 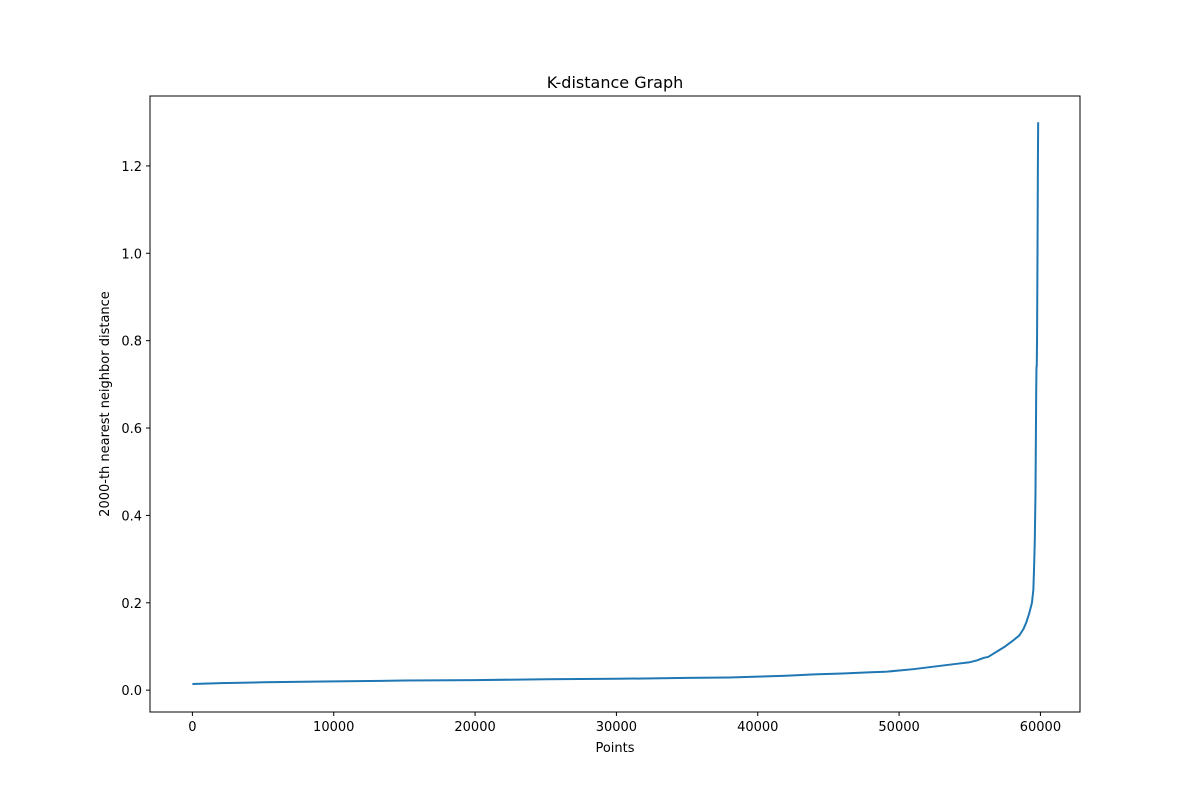 I want to click on y-tick-label: 0.2, so click(x=131, y=604).